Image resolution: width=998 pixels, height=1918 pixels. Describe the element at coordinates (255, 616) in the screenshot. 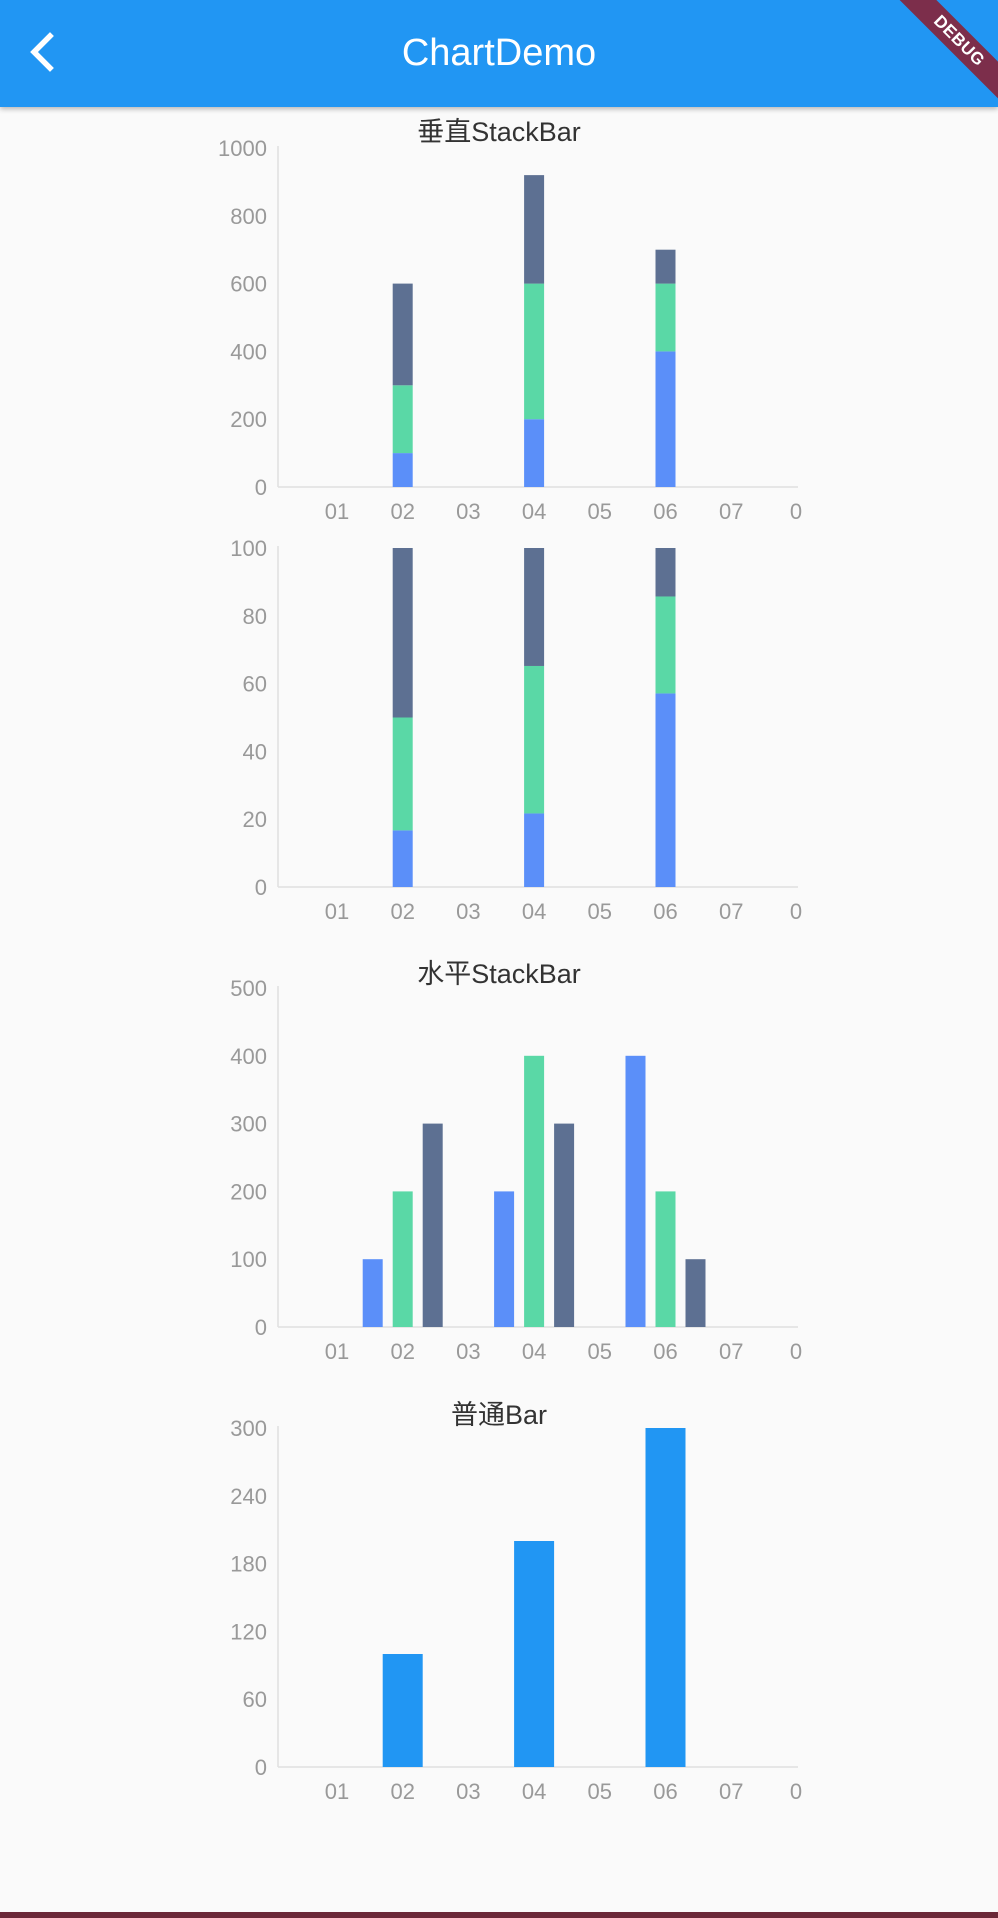

I see `y-tick-label: 80` at that location.